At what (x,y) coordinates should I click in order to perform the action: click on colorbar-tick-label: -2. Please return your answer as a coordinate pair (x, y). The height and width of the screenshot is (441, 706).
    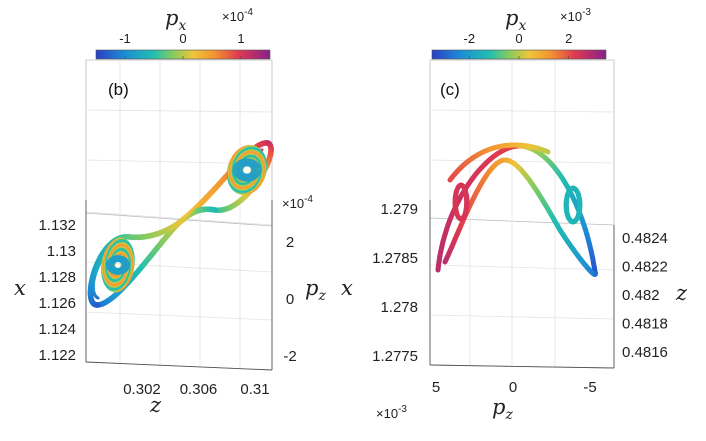
    Looking at the image, I should click on (470, 38).